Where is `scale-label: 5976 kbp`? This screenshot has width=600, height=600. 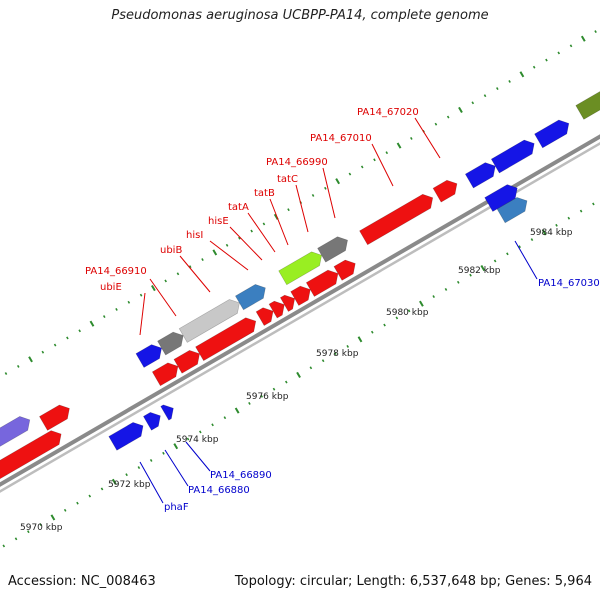
scale-label: 5976 kbp is located at coordinates (267, 397).